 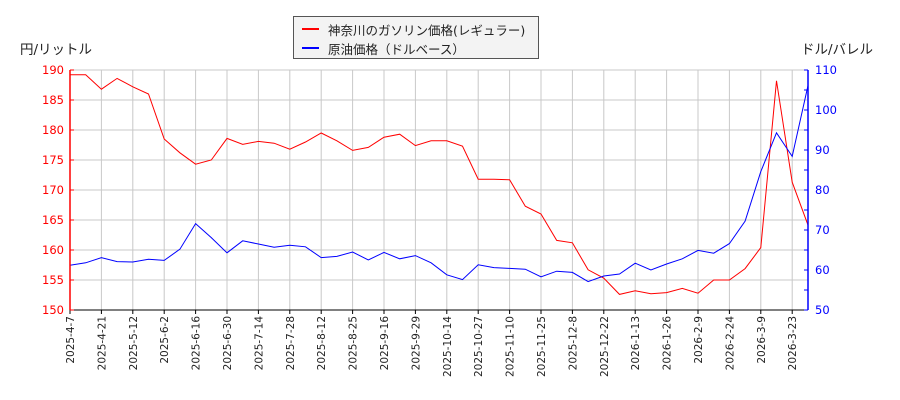 What do you see at coordinates (793, 343) in the screenshot?
I see `x-tick-label: 2026-3-23` at bounding box center [793, 343].